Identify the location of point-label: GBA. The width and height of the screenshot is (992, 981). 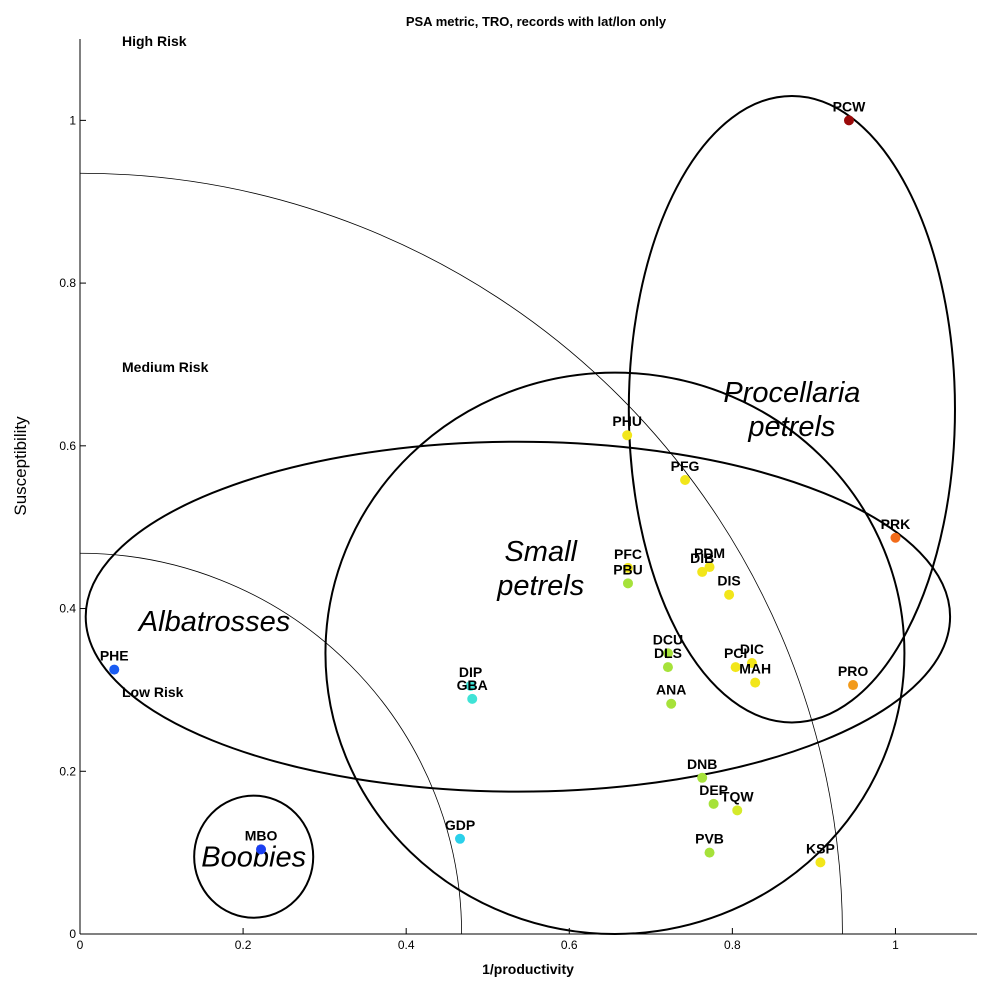
(472, 685).